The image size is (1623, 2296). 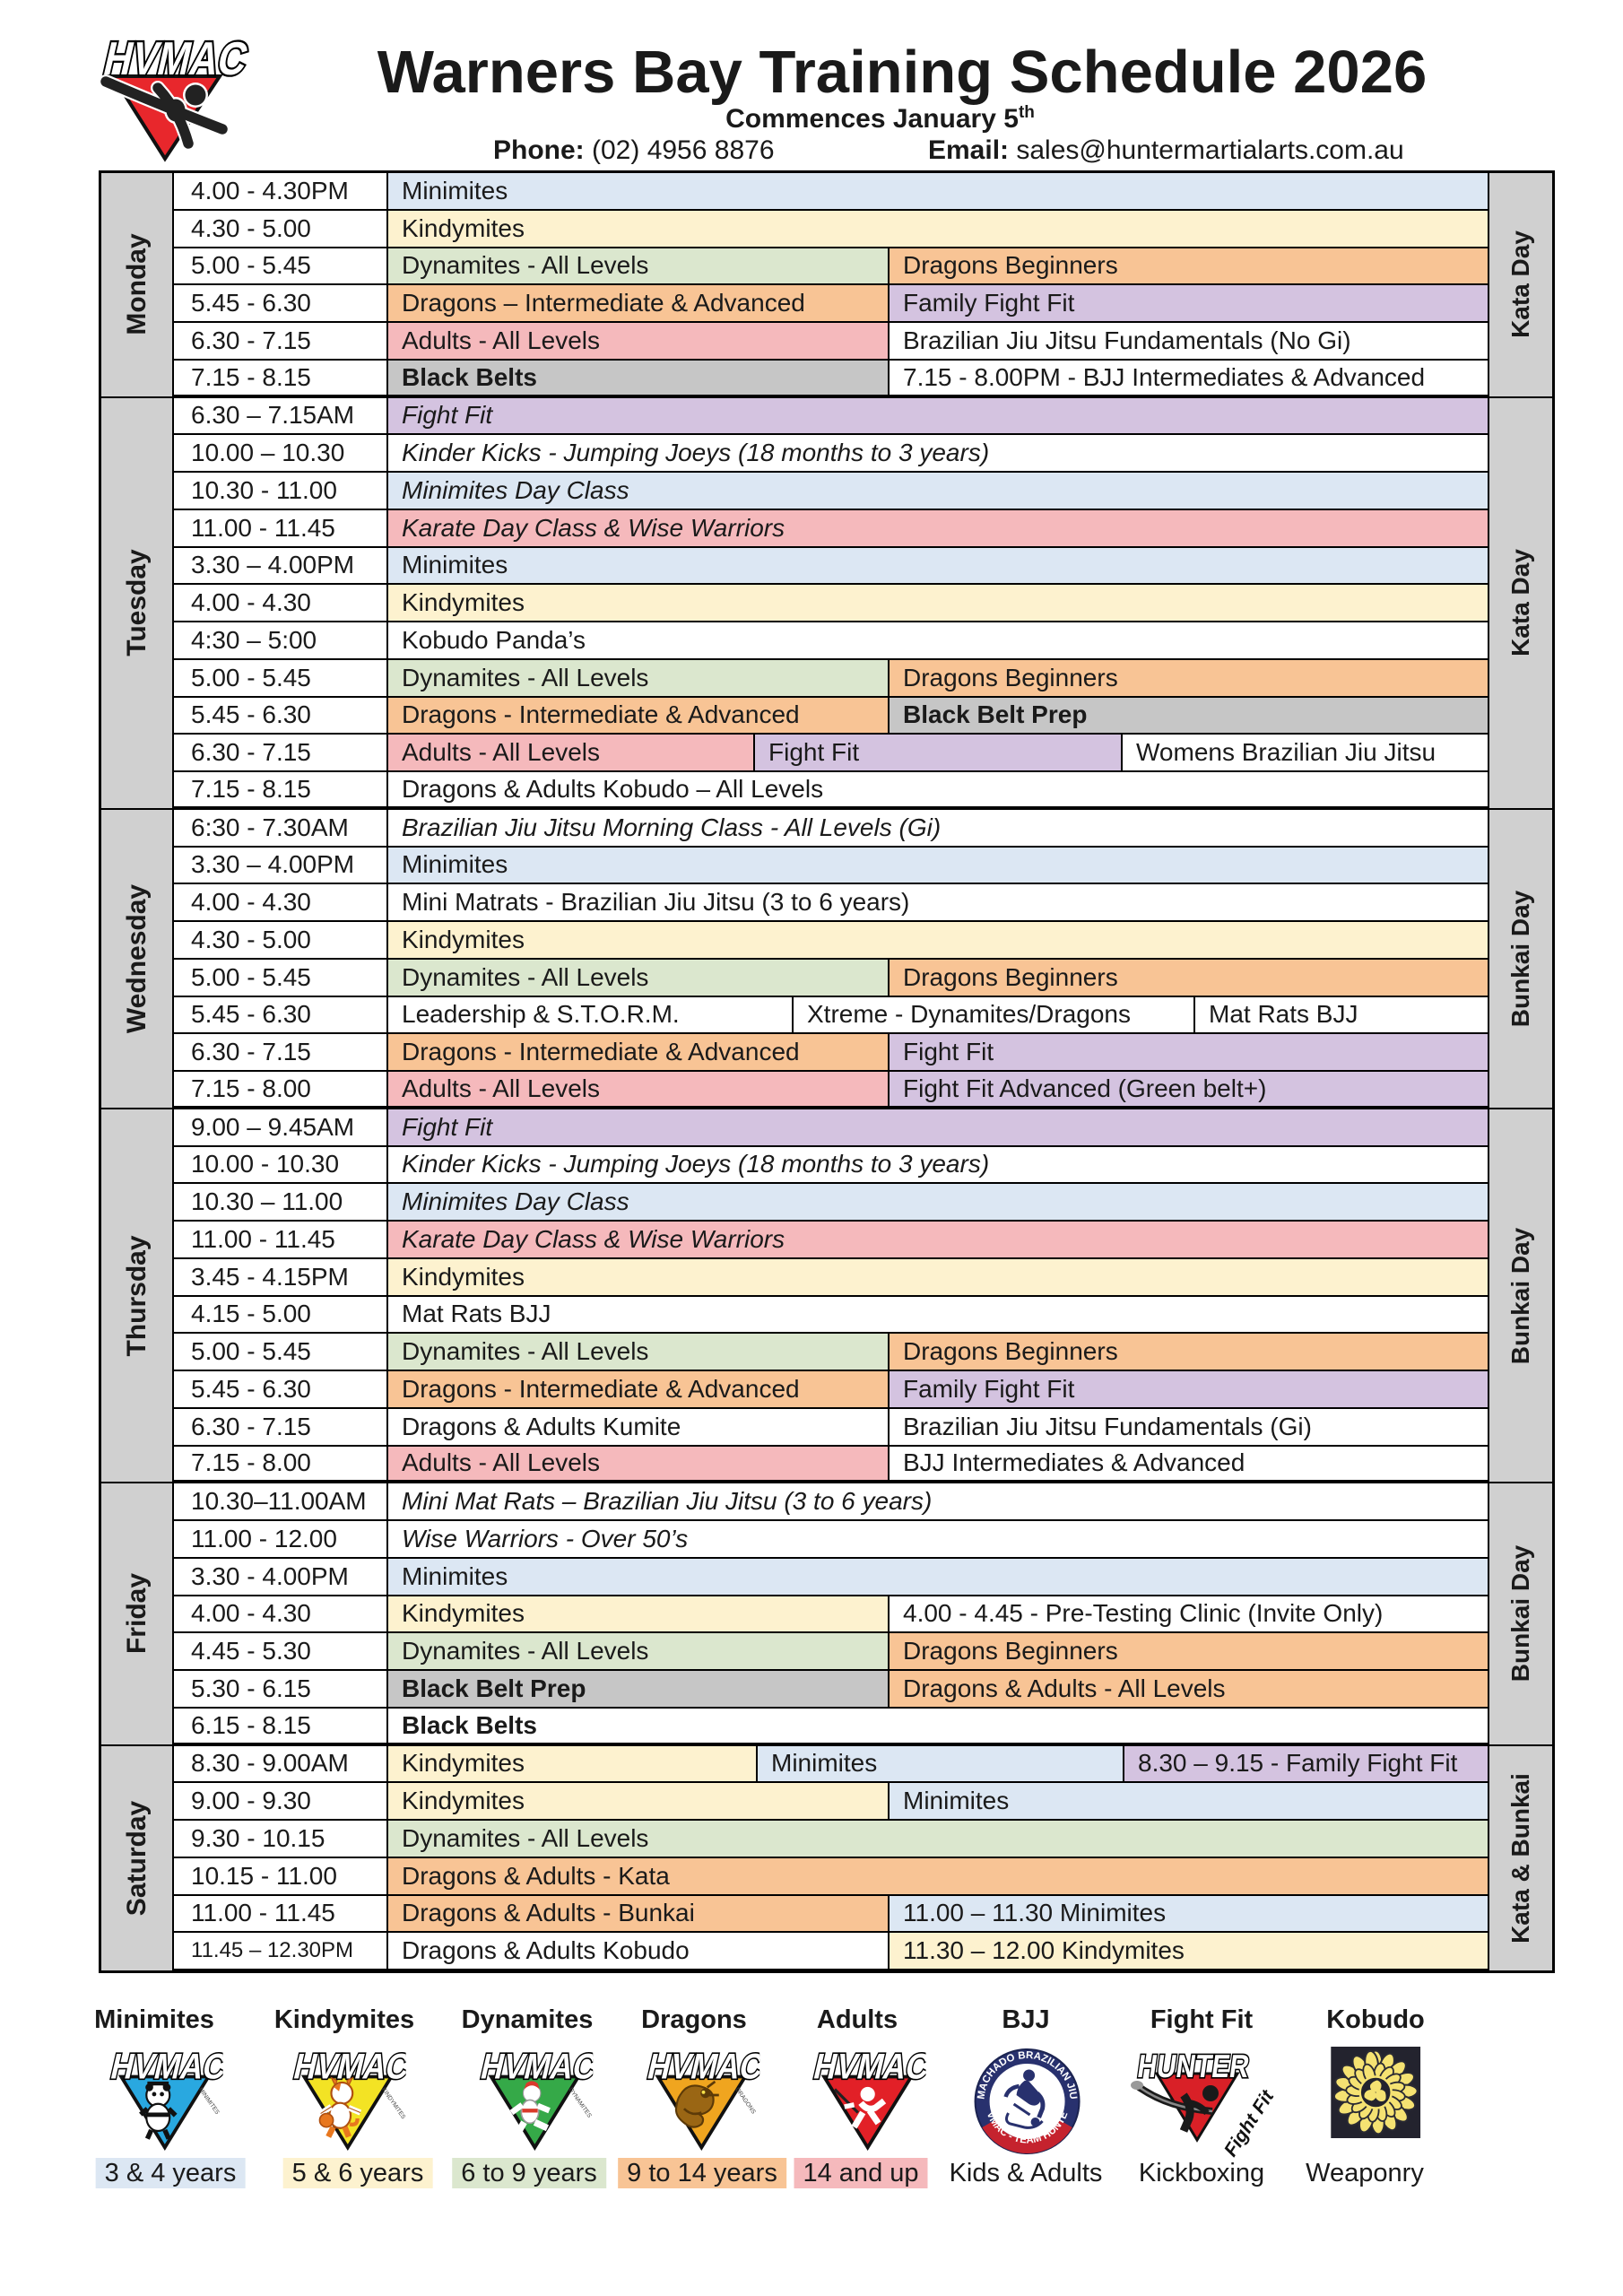 What do you see at coordinates (744, 2101) in the screenshot?
I see `svg-text: DRAGONS` at bounding box center [744, 2101].